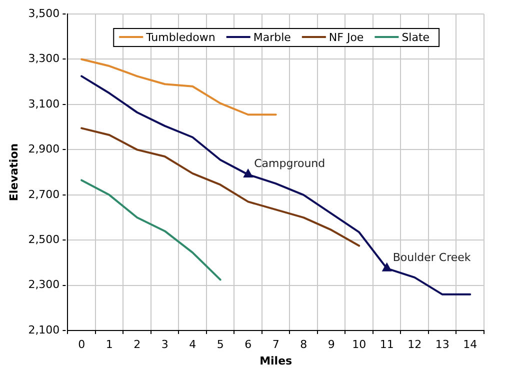 The height and width of the screenshot is (372, 514). I want to click on y-tick-label: 3,100, so click(44, 103).